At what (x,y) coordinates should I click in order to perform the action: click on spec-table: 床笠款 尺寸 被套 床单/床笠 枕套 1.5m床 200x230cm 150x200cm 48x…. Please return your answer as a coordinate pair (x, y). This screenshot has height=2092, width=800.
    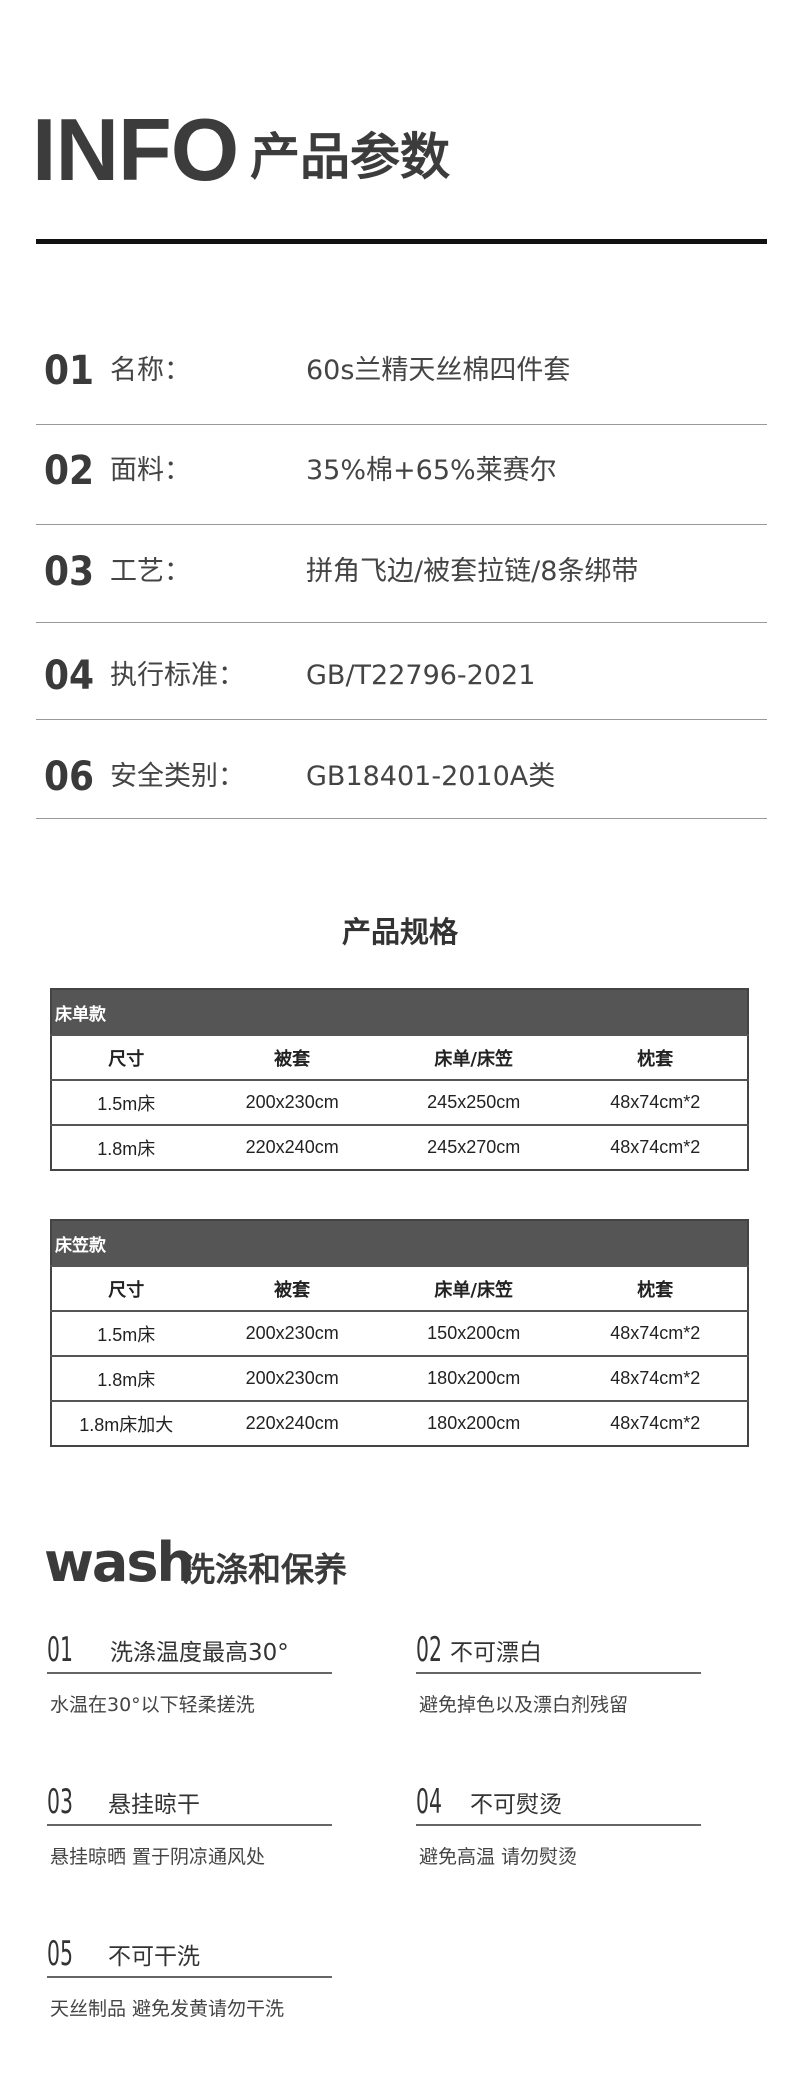
    Looking at the image, I should click on (399, 1333).